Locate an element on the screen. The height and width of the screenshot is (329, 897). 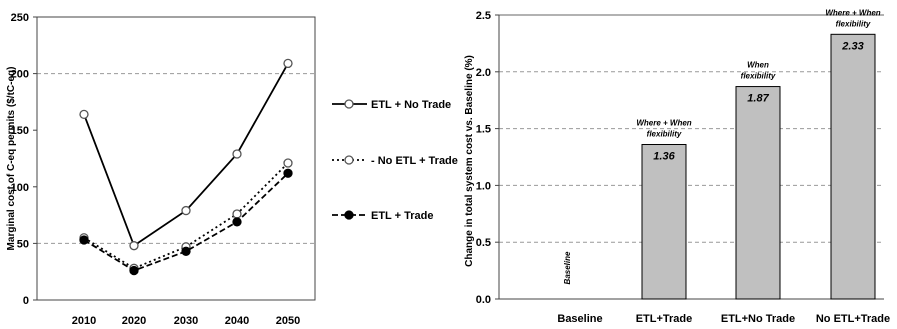
y-tick-label: 250 is located at coordinates (20, 18).